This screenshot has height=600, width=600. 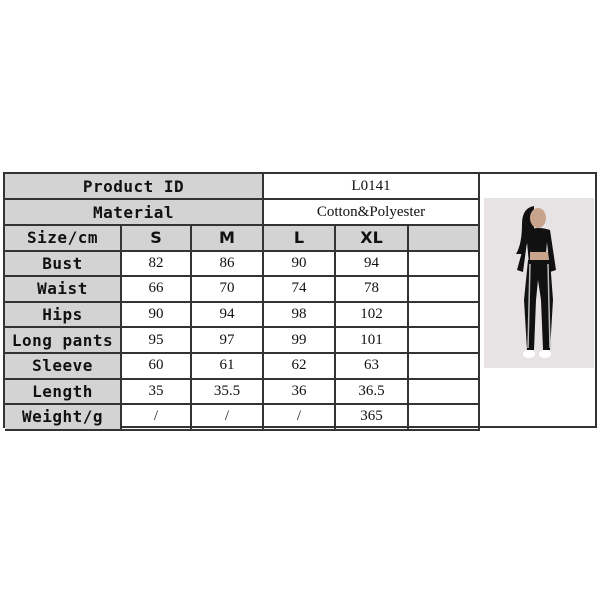 What do you see at coordinates (372, 187) in the screenshot?
I see `product-id-value: L0141` at bounding box center [372, 187].